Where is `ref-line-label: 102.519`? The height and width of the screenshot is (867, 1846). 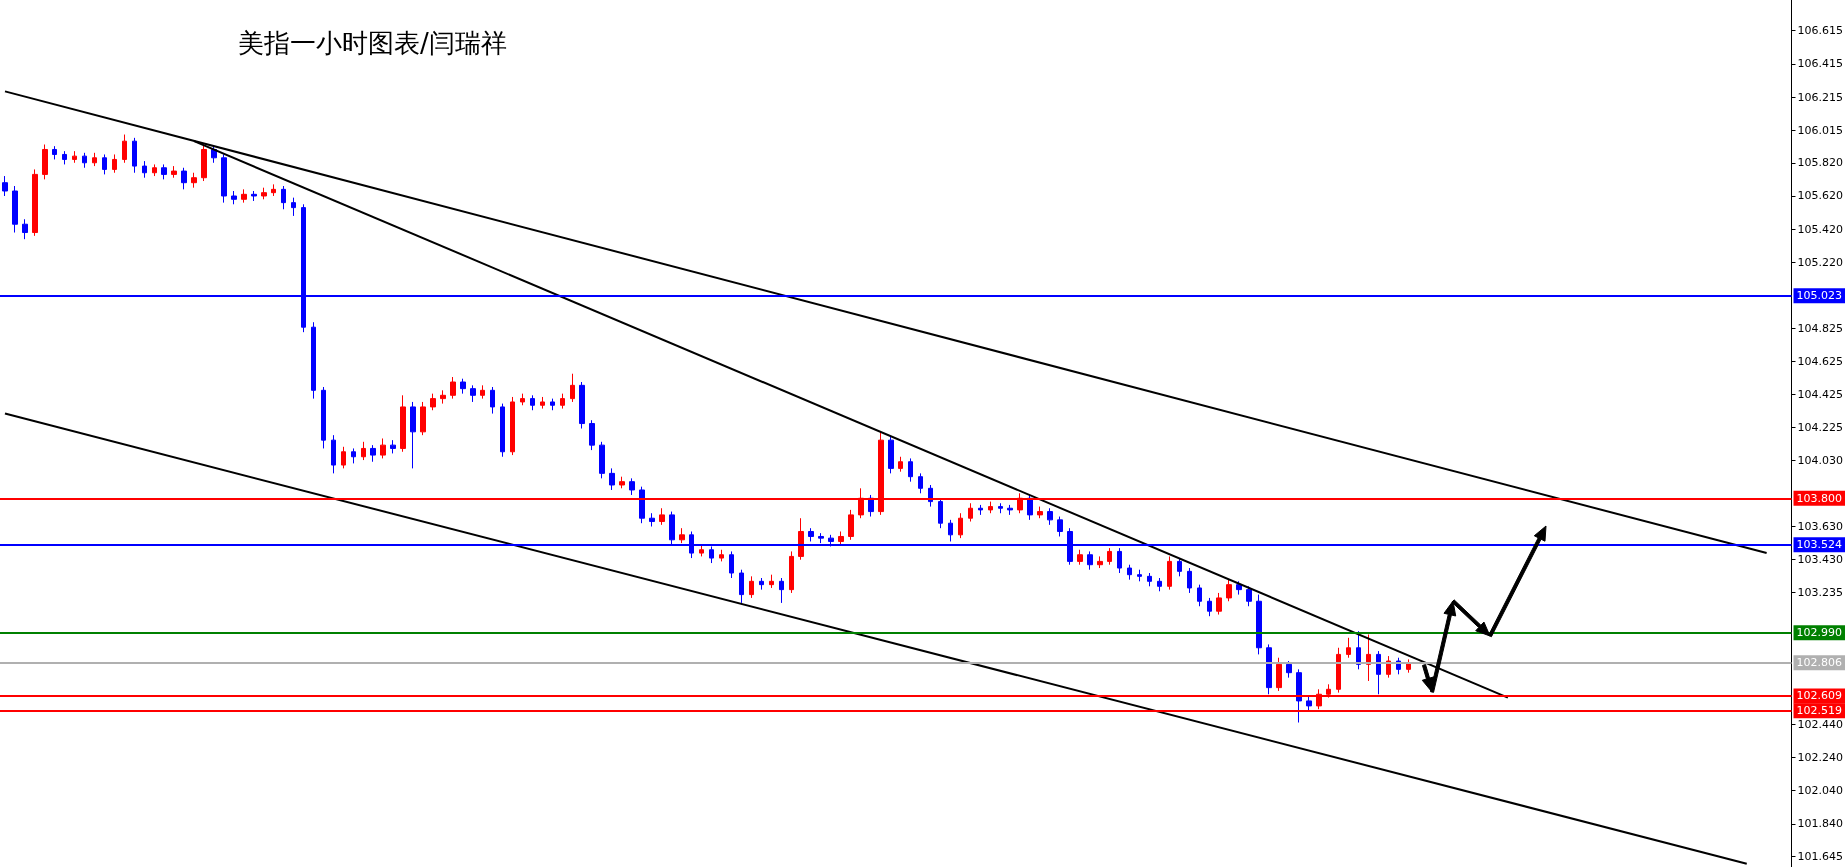 ref-line-label: 102.519 is located at coordinates (1819, 711).